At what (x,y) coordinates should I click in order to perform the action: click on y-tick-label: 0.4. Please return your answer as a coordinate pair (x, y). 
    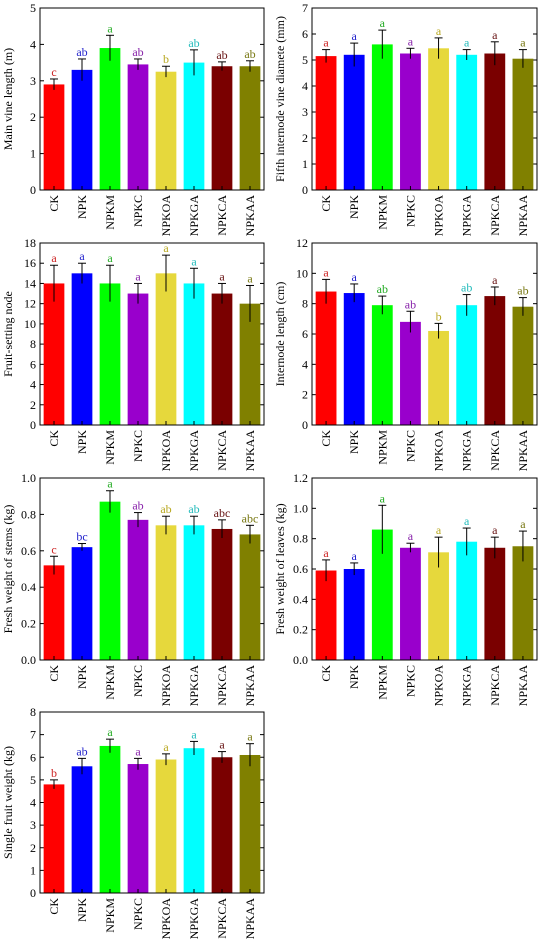
    Looking at the image, I should click on (28, 587).